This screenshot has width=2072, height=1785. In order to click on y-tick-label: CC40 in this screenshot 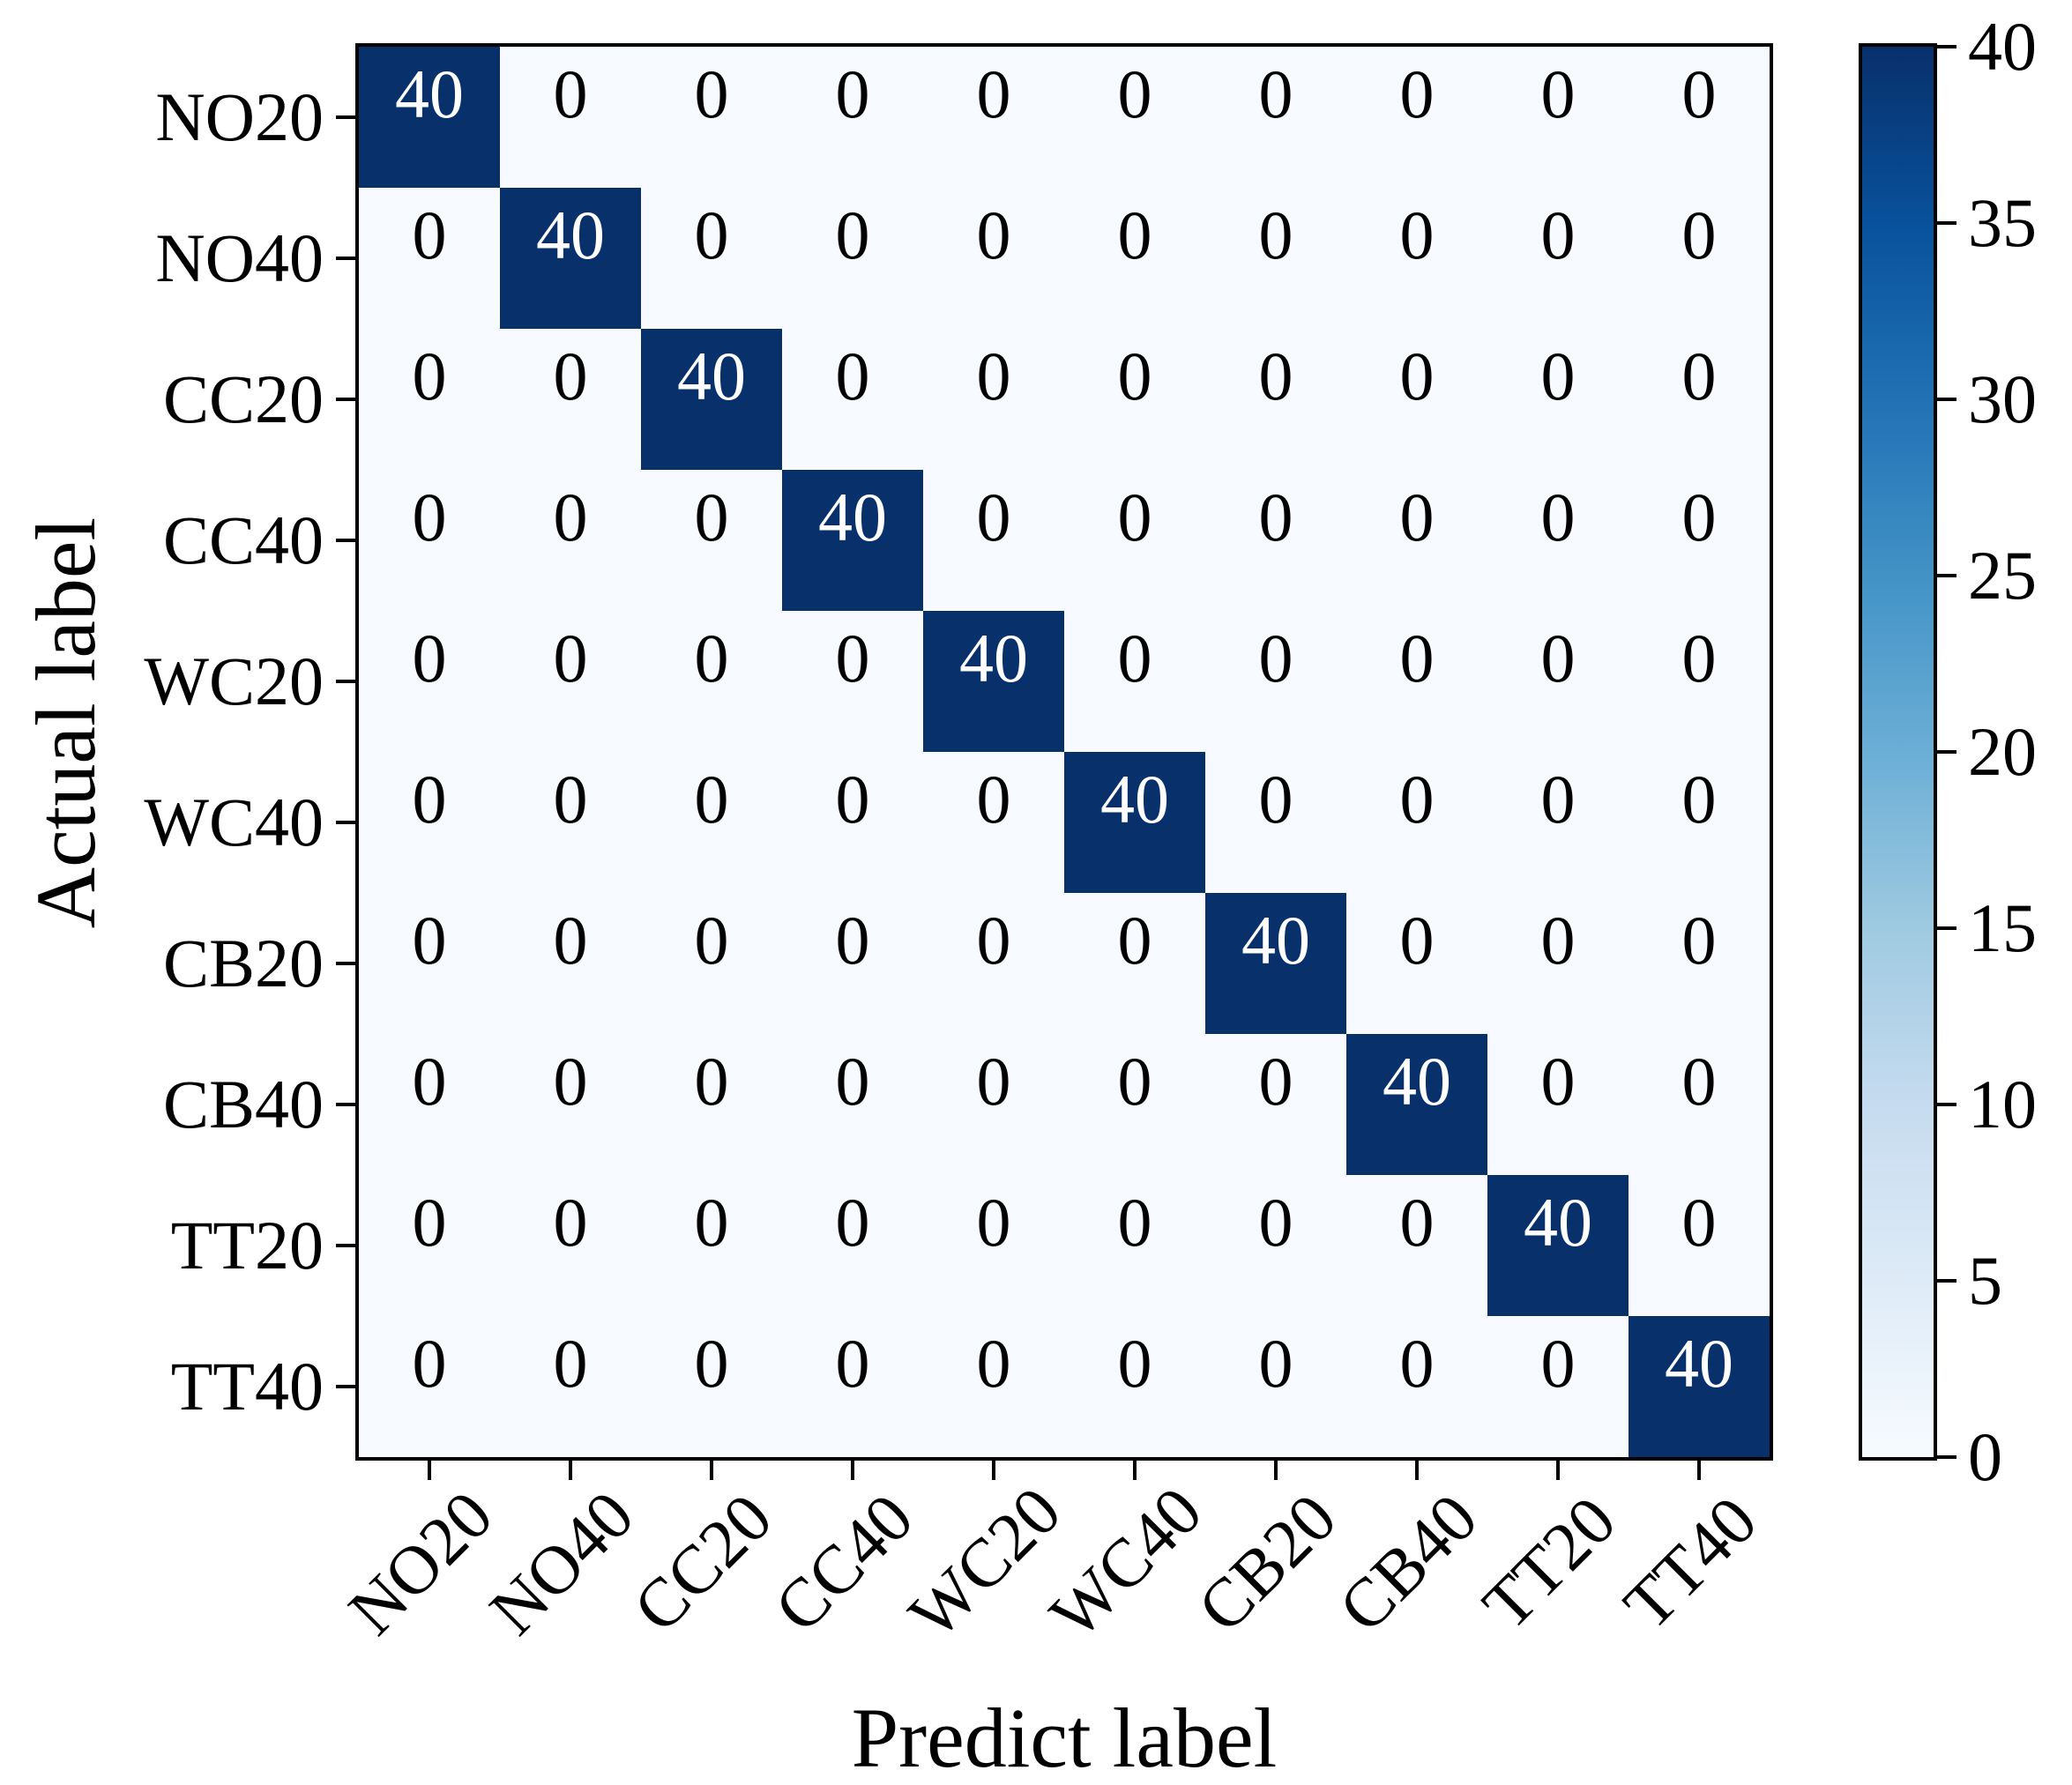, I will do `click(243, 540)`.